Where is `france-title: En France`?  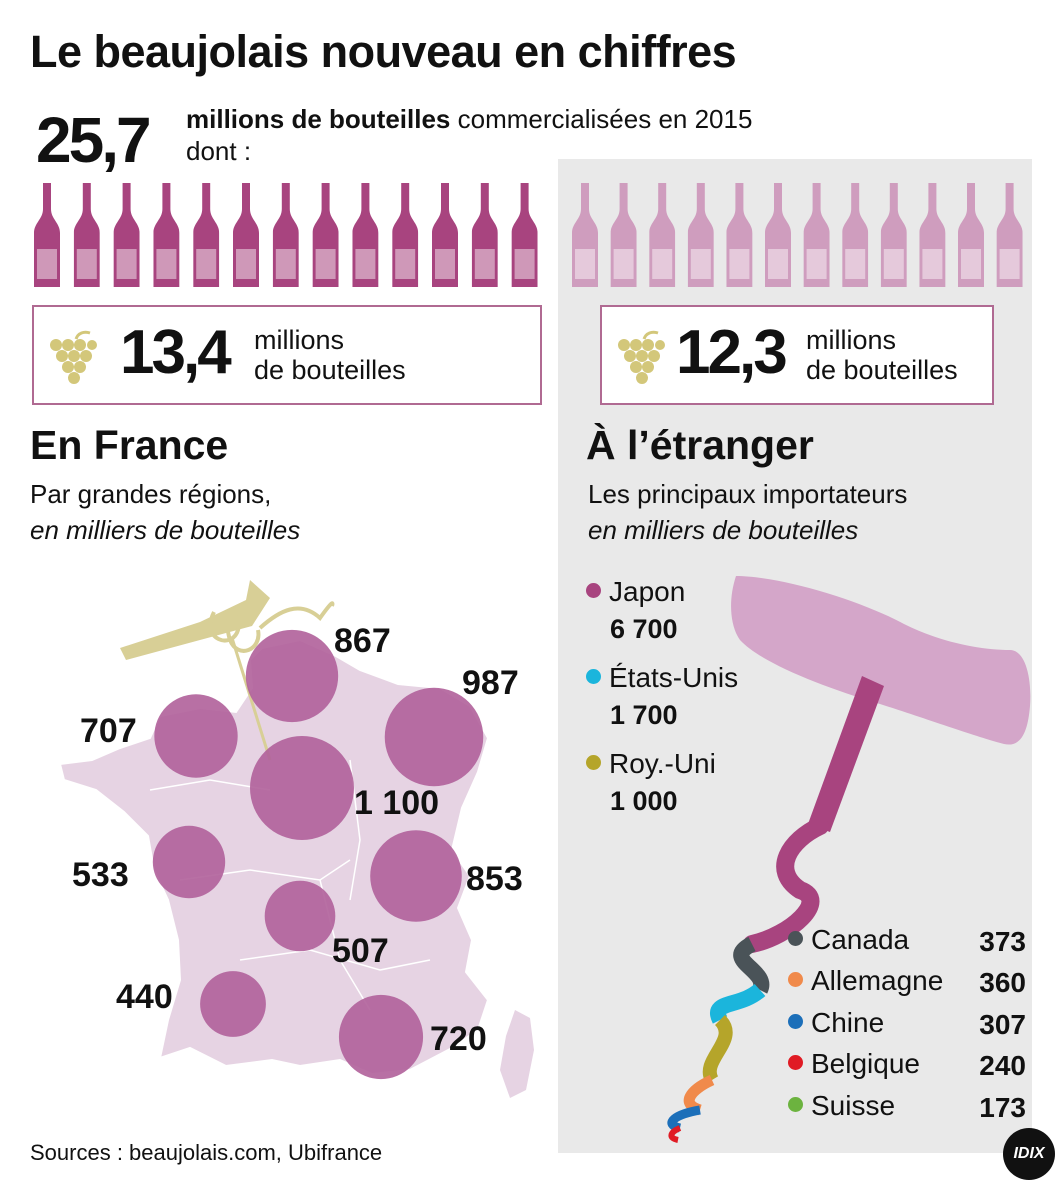 france-title: En France is located at coordinates (129, 445).